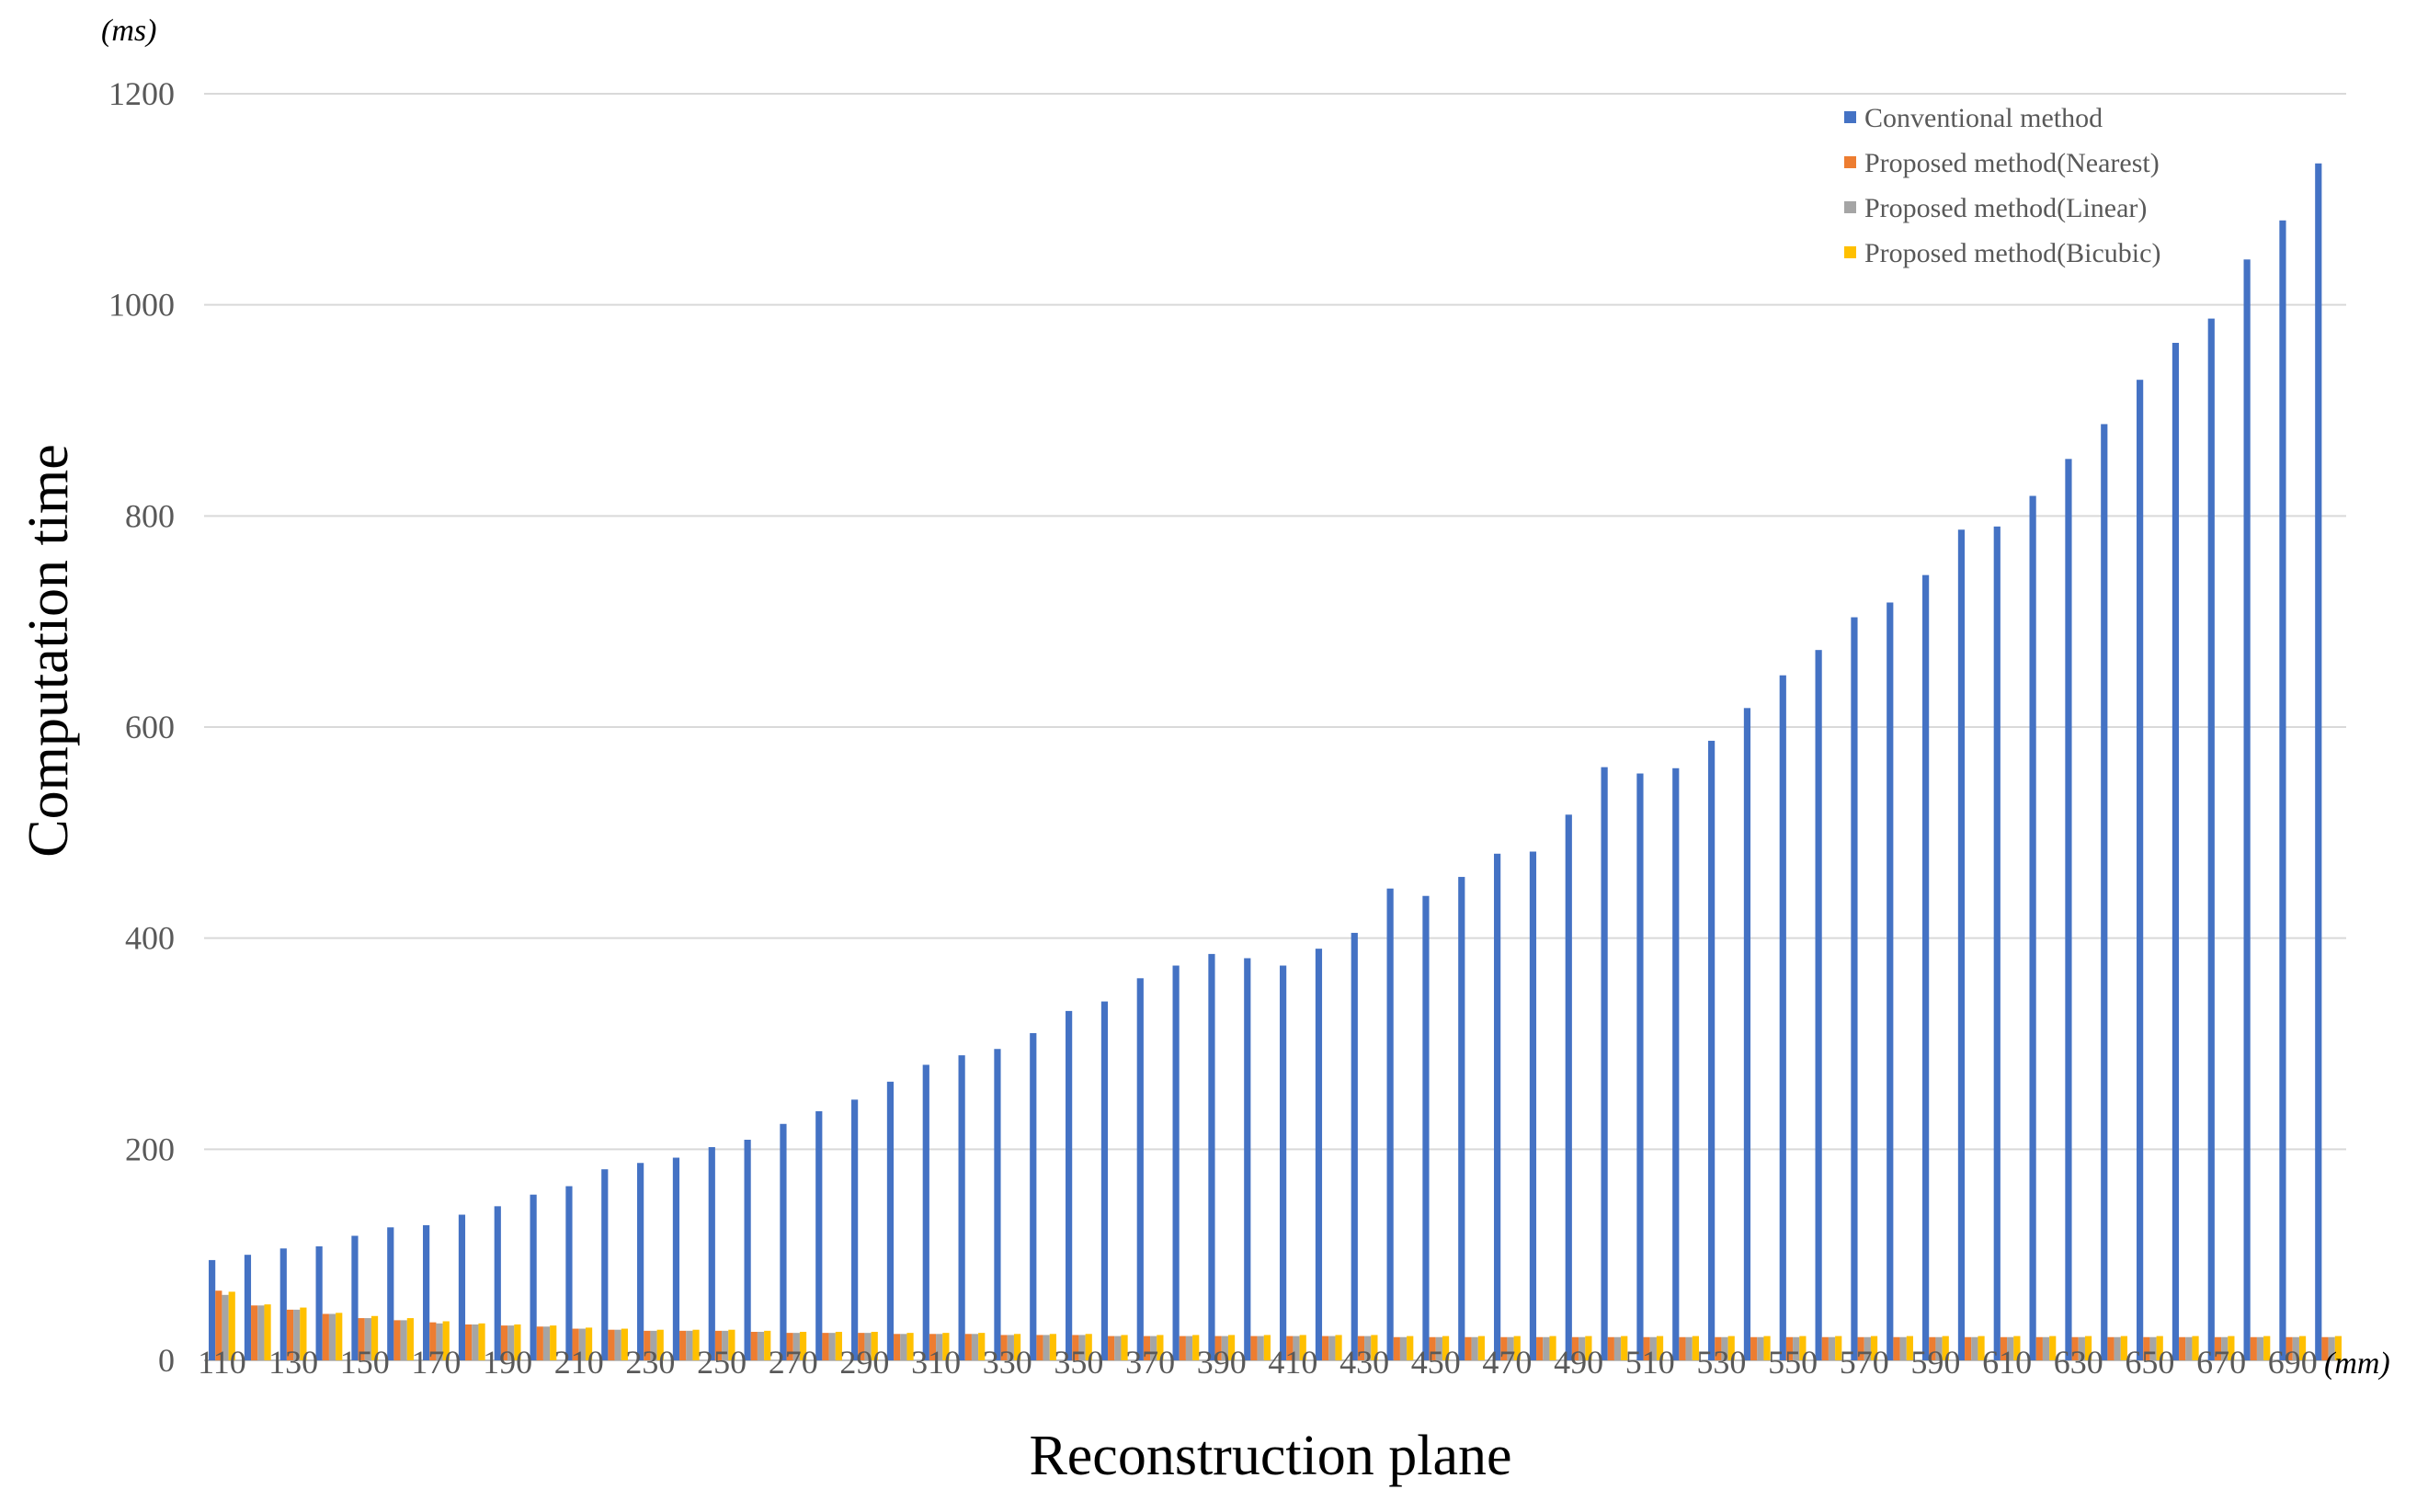  What do you see at coordinates (166, 1360) in the screenshot?
I see `y-tick-label: 0` at bounding box center [166, 1360].